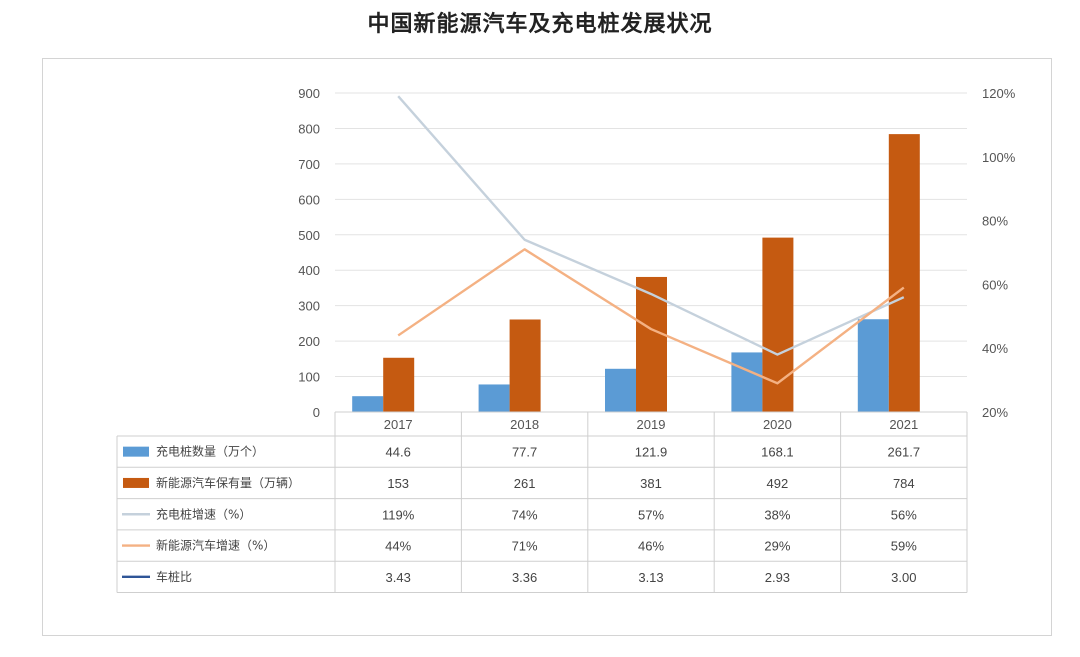 The image size is (1080, 657). Describe the element at coordinates (999, 93) in the screenshot. I see `y-right-tick-label: 120%` at that location.